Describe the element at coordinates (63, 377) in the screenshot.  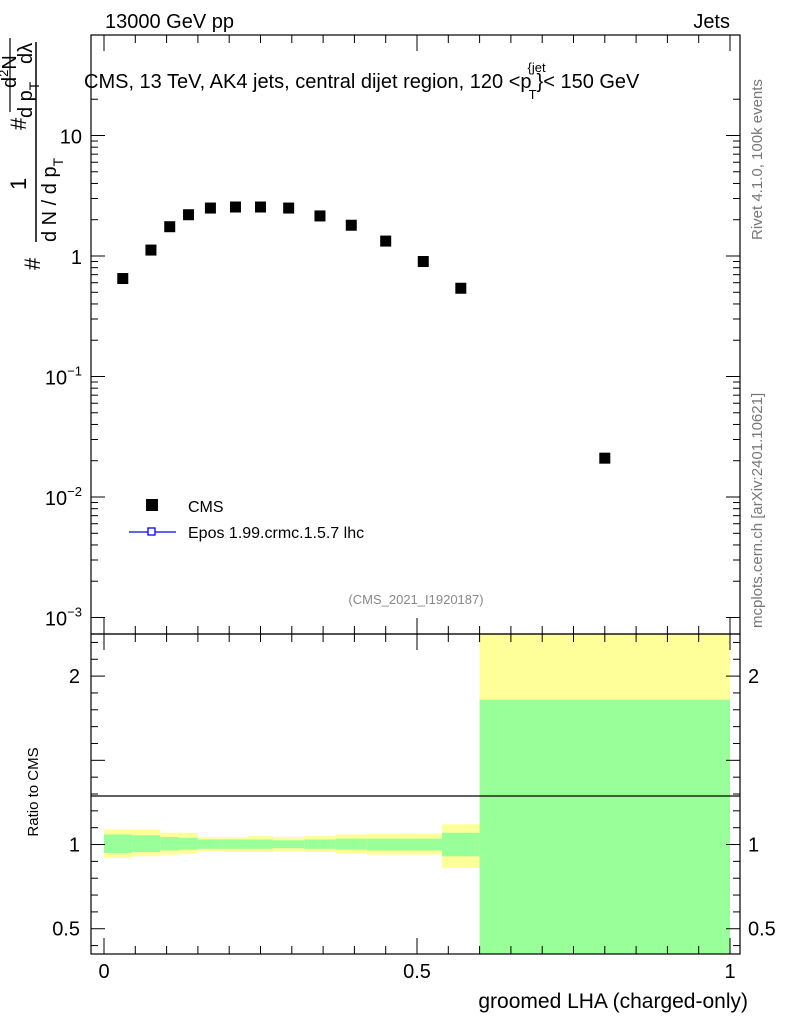
I see `y-tick-label-2: 10⁻¹` at that location.